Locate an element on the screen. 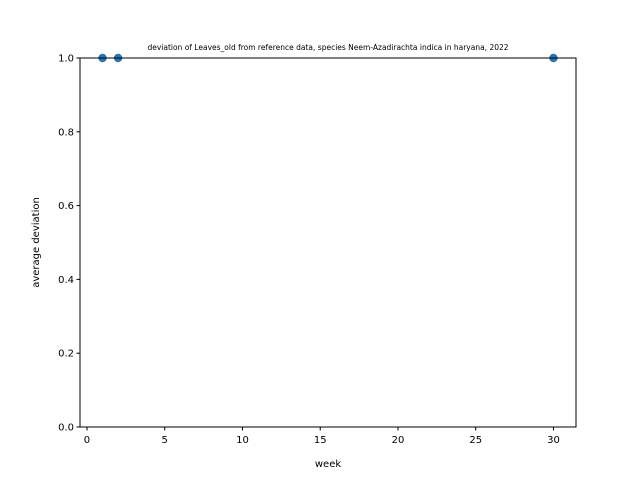 This screenshot has width=640, height=480. y-tick-label: 1.0 is located at coordinates (66, 59).